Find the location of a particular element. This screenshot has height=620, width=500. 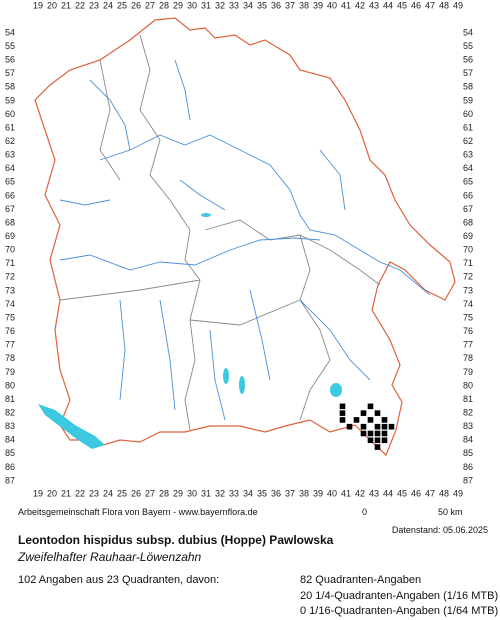

x-grid-label: 19 is located at coordinates (38, 493).